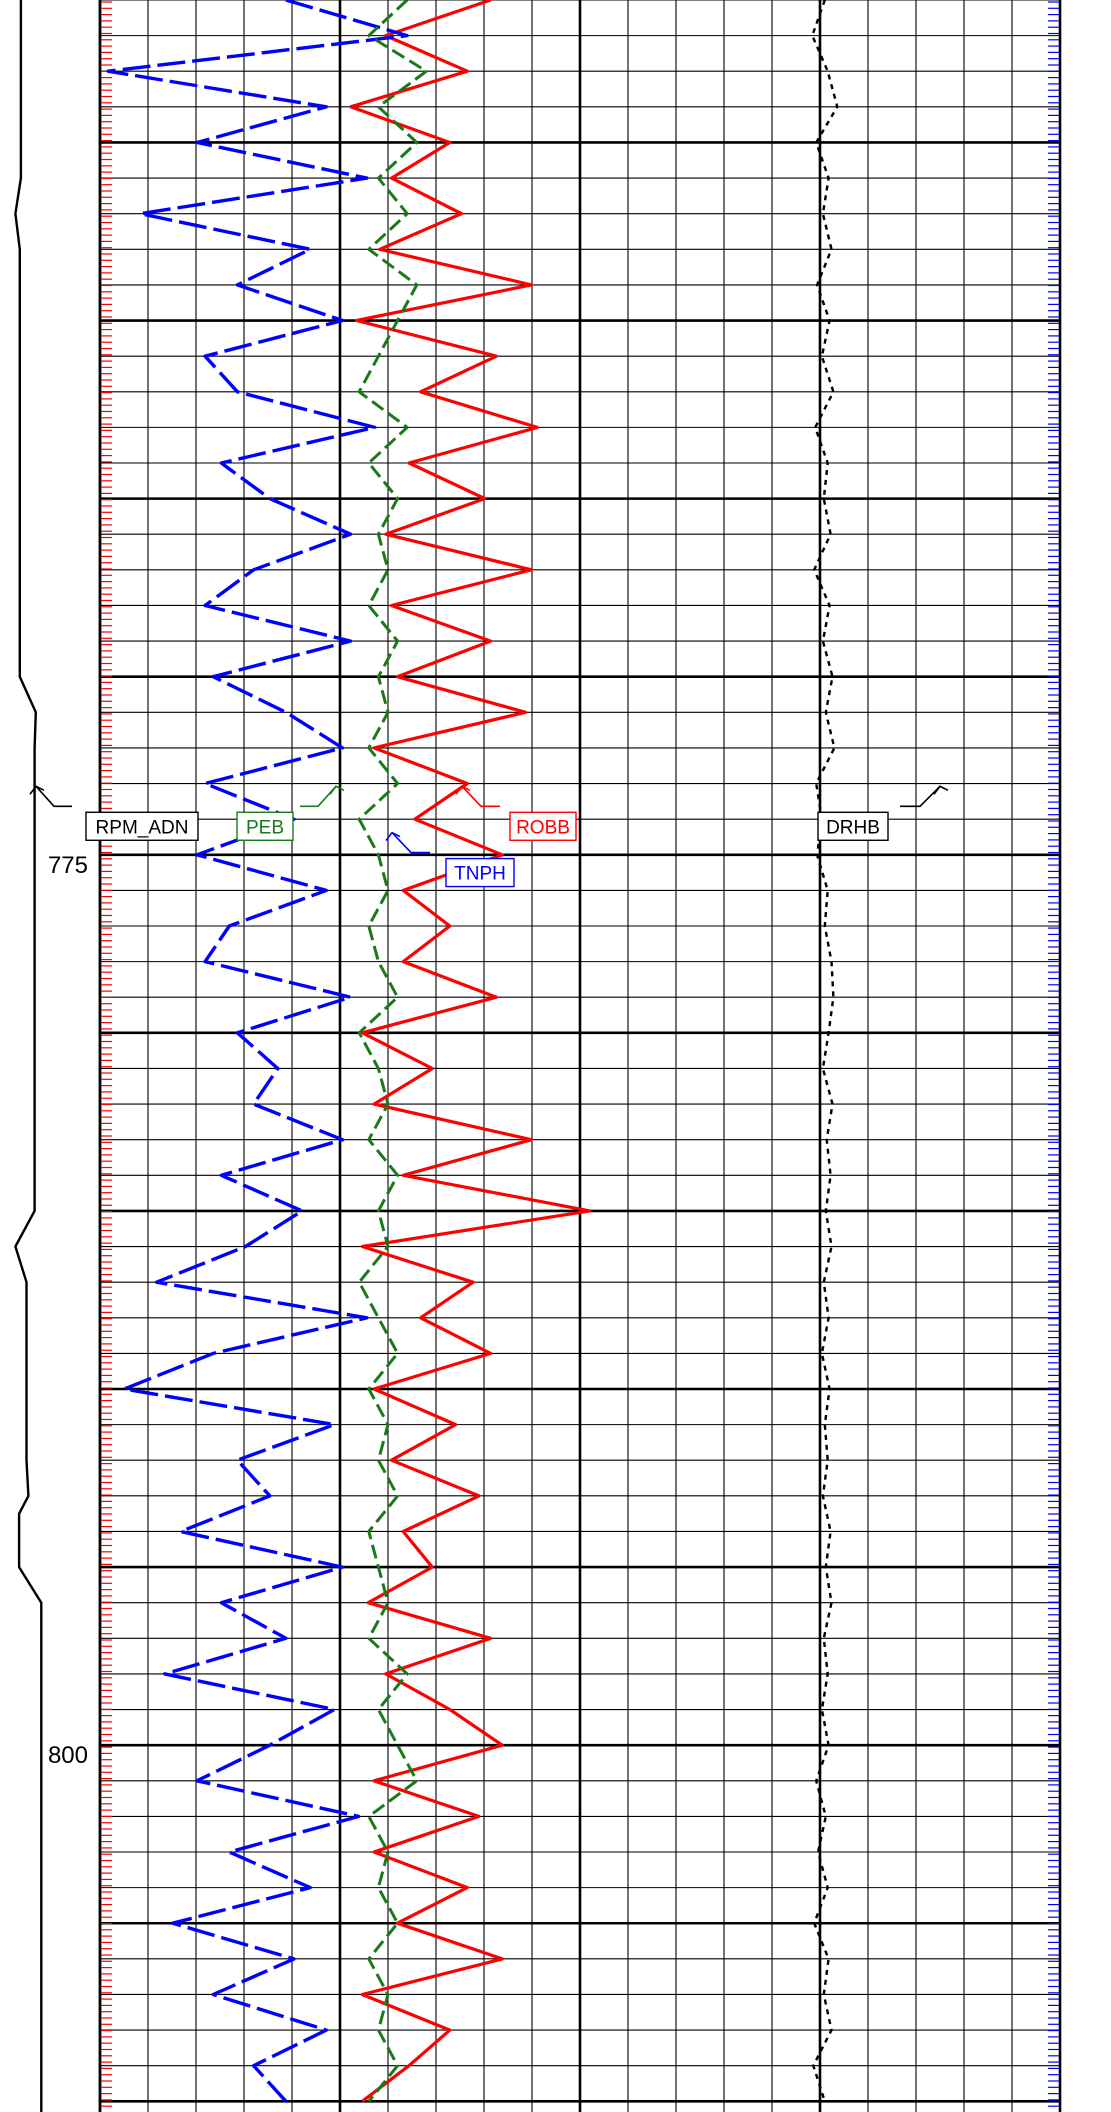 The height and width of the screenshot is (2112, 1111). I want to click on tag-label: TNPH, so click(480, 874).